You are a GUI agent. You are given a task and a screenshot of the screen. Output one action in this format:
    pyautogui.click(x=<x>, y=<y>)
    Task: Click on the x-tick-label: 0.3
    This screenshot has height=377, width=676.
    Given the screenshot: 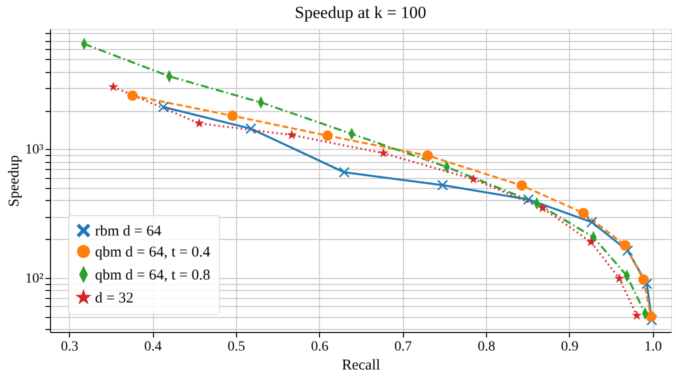 What is the action you would take?
    pyautogui.click(x=69, y=347)
    